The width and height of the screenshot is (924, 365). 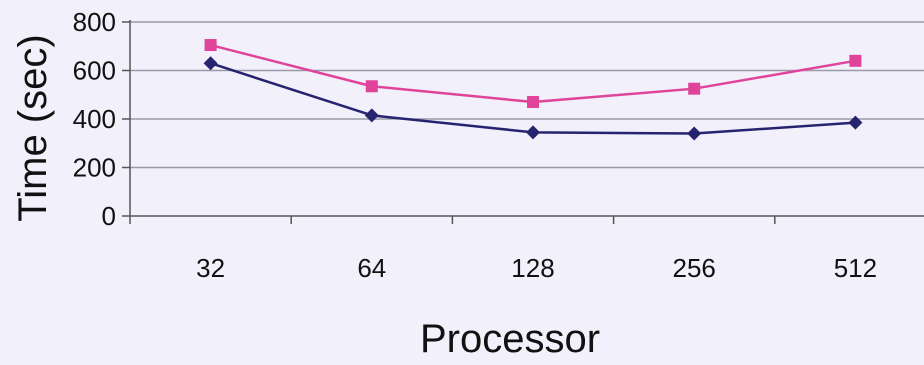 I want to click on y-tick-label-400: 400, so click(x=94, y=119).